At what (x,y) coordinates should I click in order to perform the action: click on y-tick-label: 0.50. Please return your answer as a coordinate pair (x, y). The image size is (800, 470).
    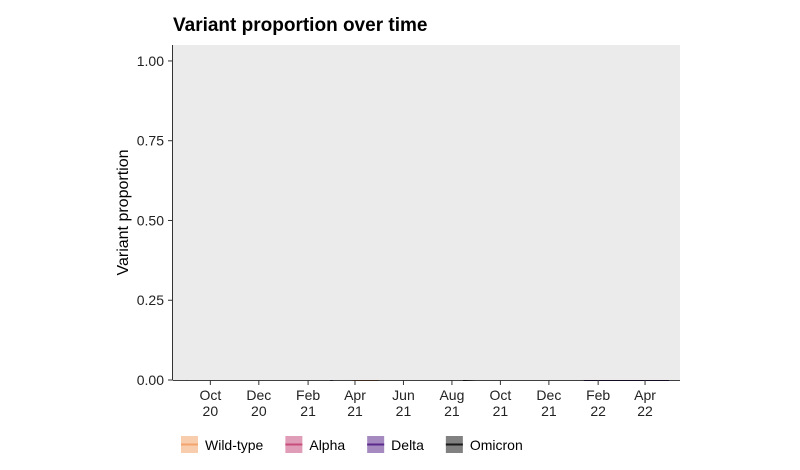
    Looking at the image, I should click on (150, 220).